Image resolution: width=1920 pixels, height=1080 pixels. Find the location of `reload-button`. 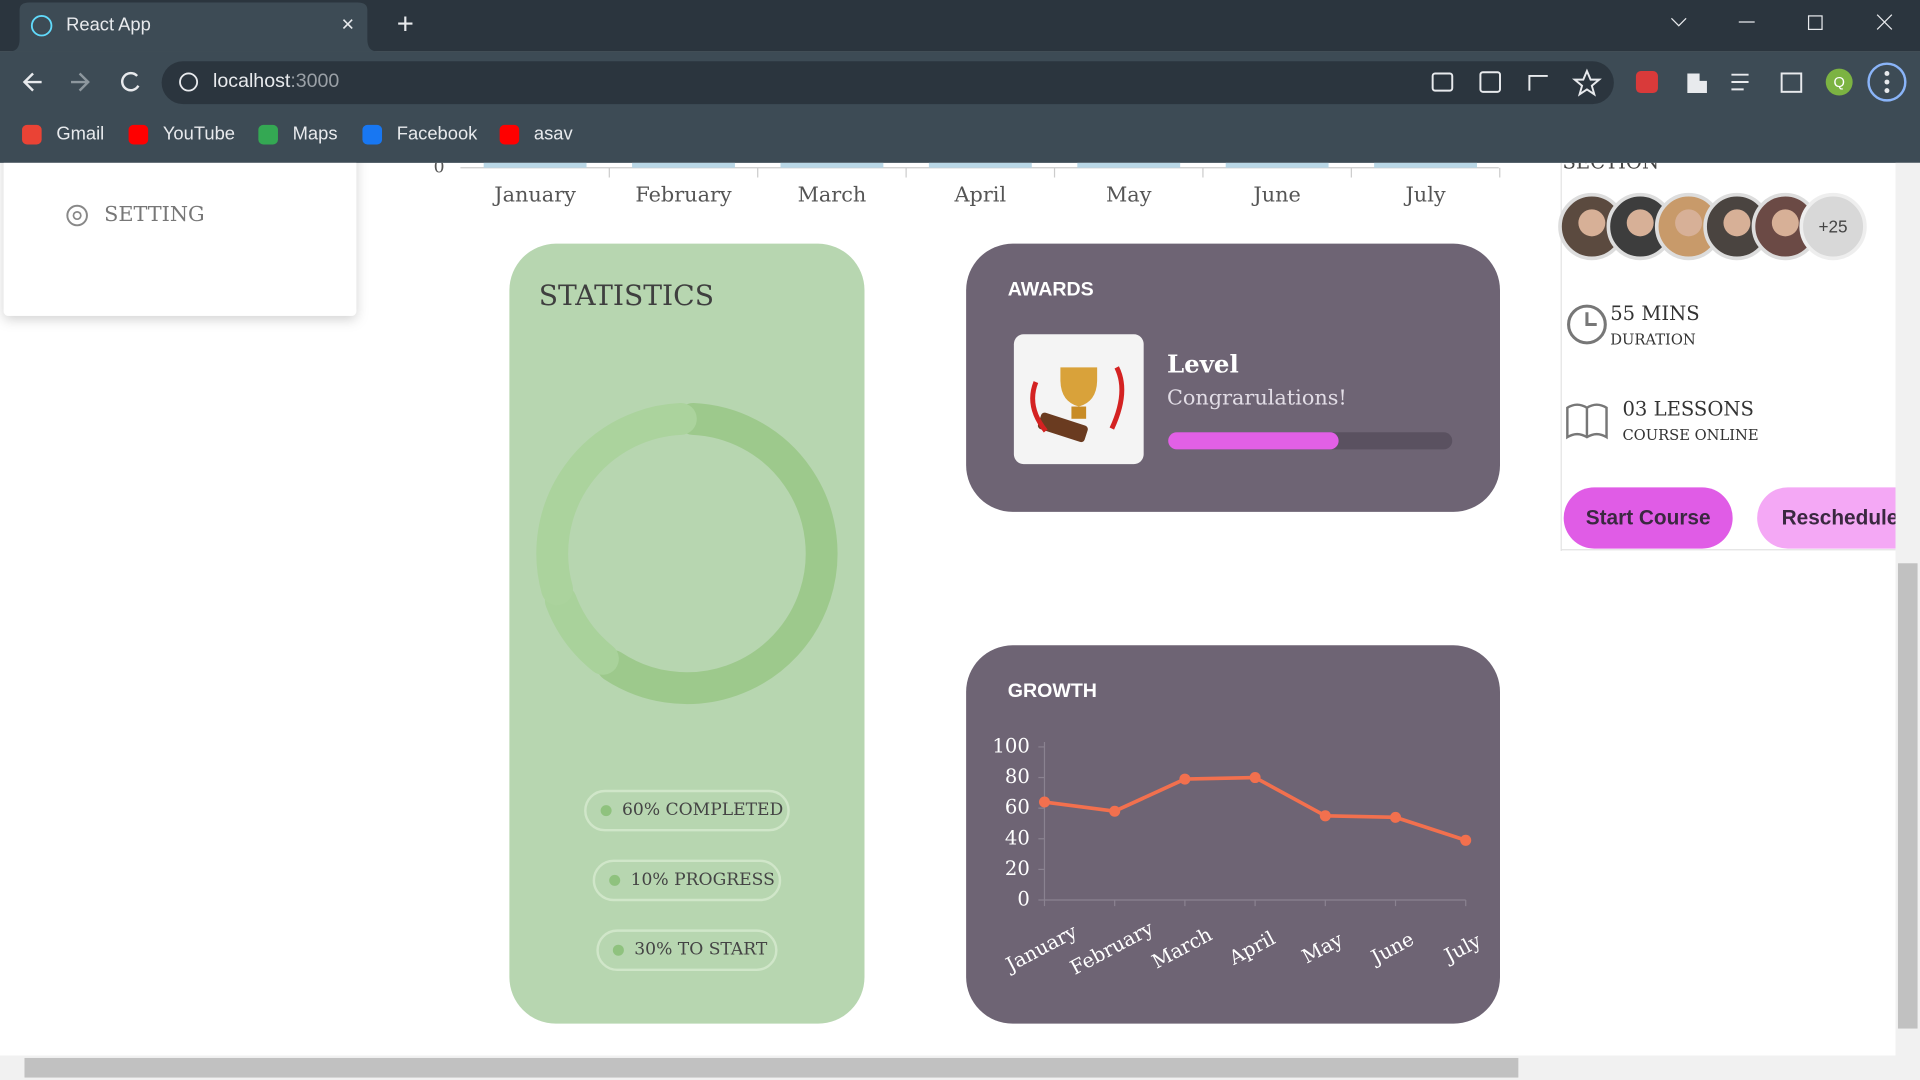

reload-button is located at coordinates (130, 81).